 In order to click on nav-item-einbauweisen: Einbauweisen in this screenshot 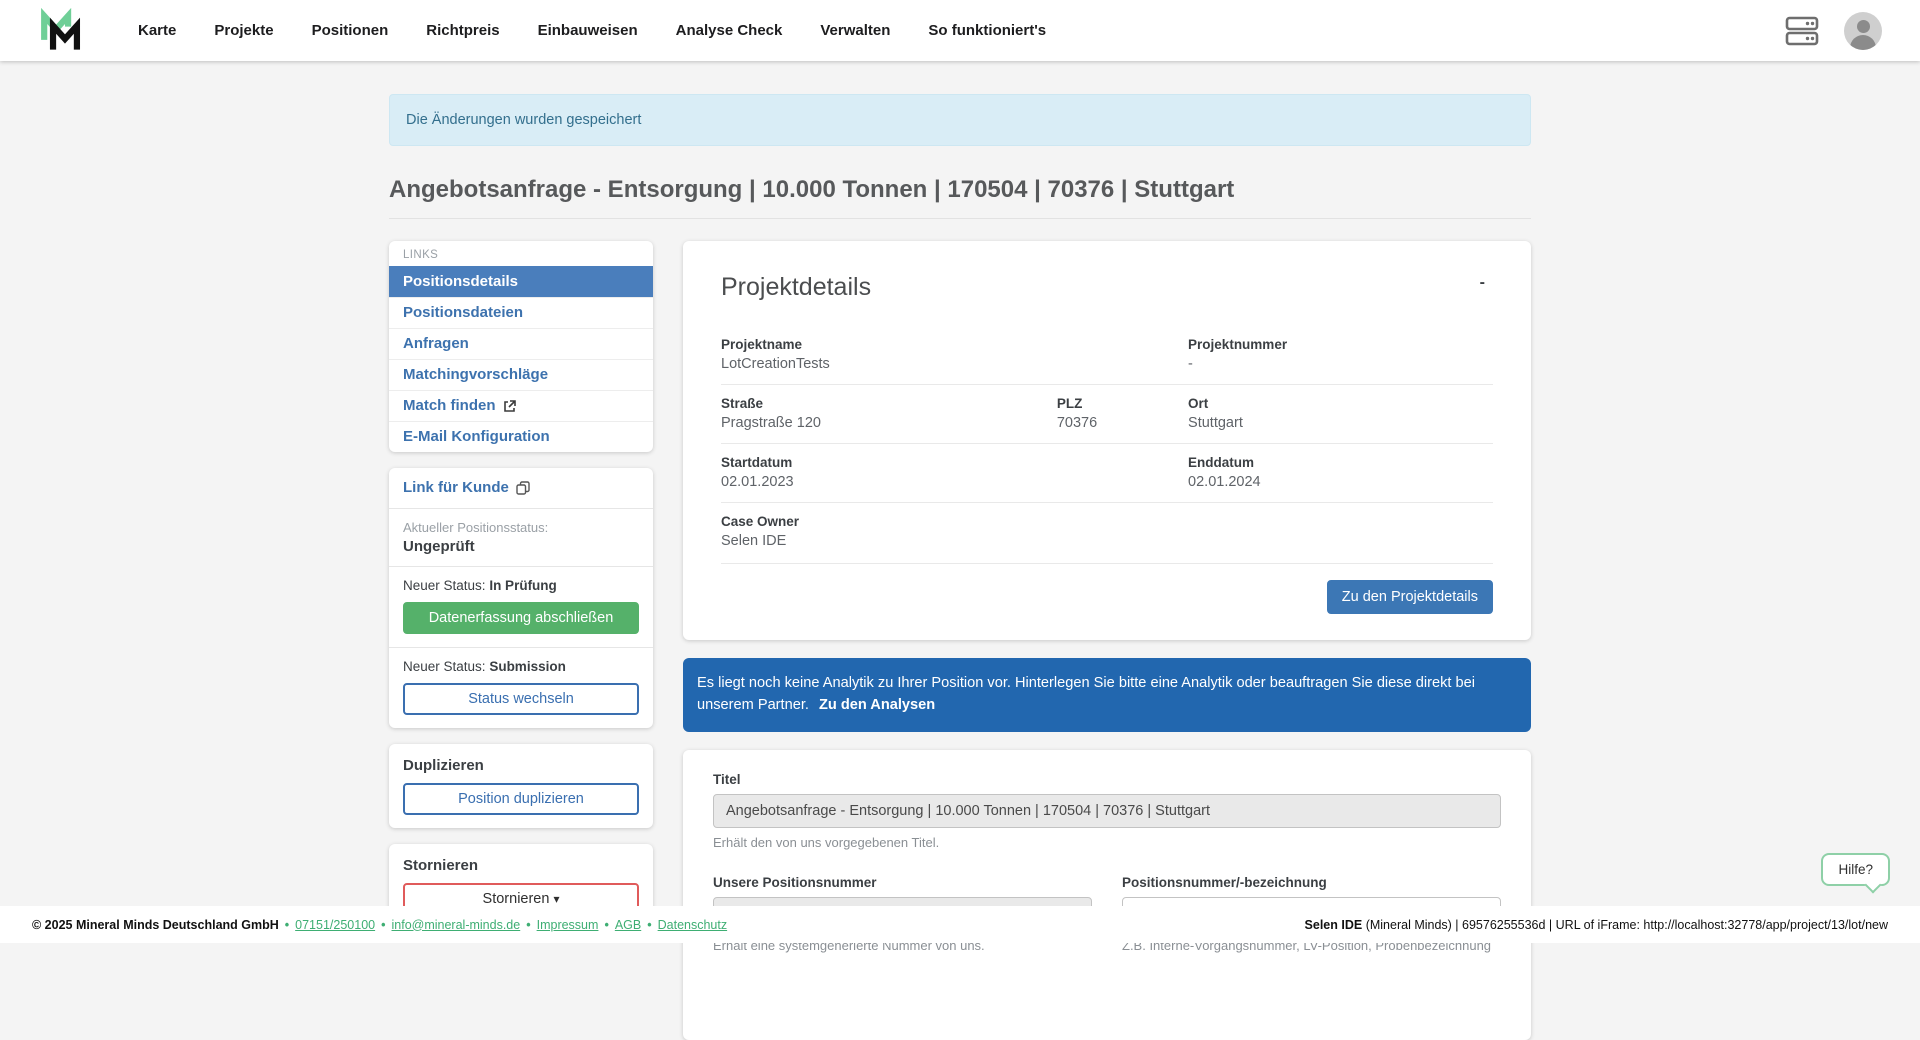, I will do `click(587, 30)`.